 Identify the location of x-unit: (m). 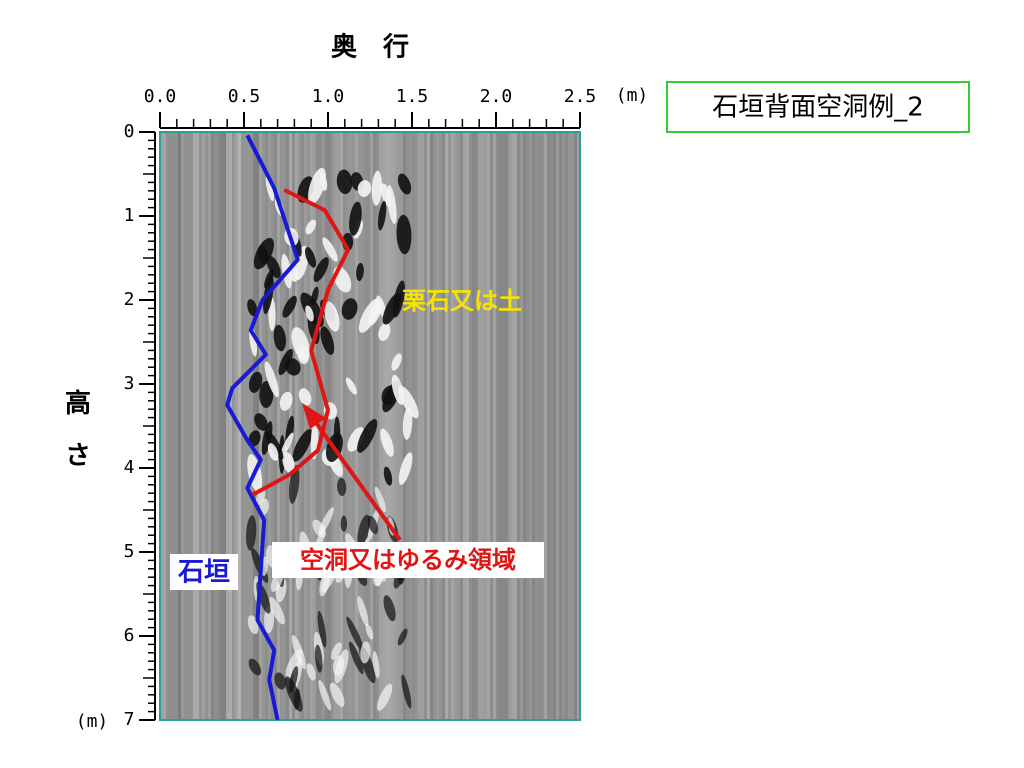
(632, 95).